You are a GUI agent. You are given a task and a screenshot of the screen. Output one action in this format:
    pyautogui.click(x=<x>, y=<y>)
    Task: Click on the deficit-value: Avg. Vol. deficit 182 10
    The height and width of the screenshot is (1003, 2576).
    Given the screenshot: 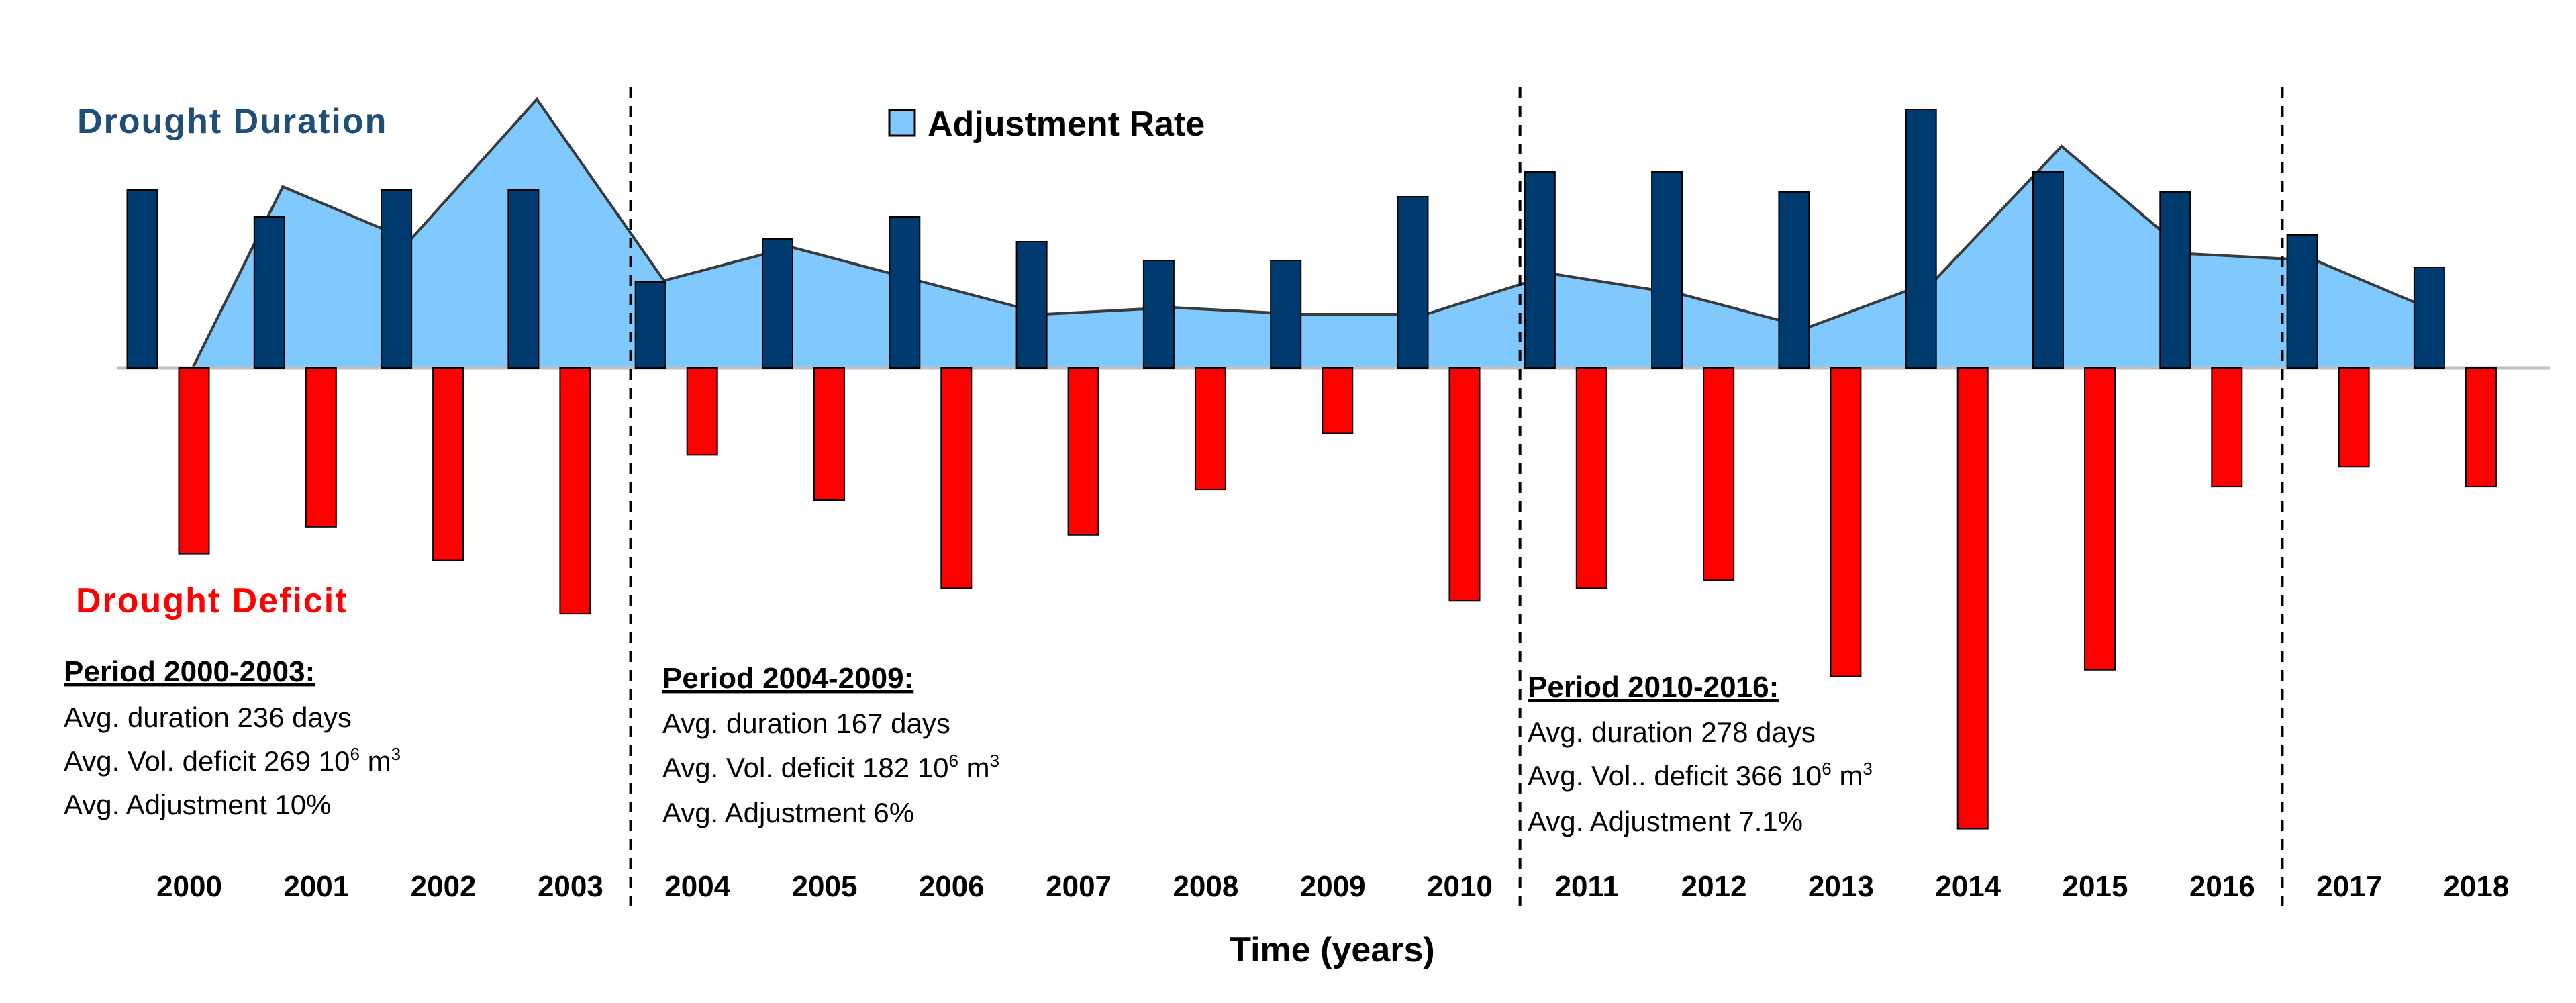 What is the action you would take?
    pyautogui.click(x=805, y=767)
    